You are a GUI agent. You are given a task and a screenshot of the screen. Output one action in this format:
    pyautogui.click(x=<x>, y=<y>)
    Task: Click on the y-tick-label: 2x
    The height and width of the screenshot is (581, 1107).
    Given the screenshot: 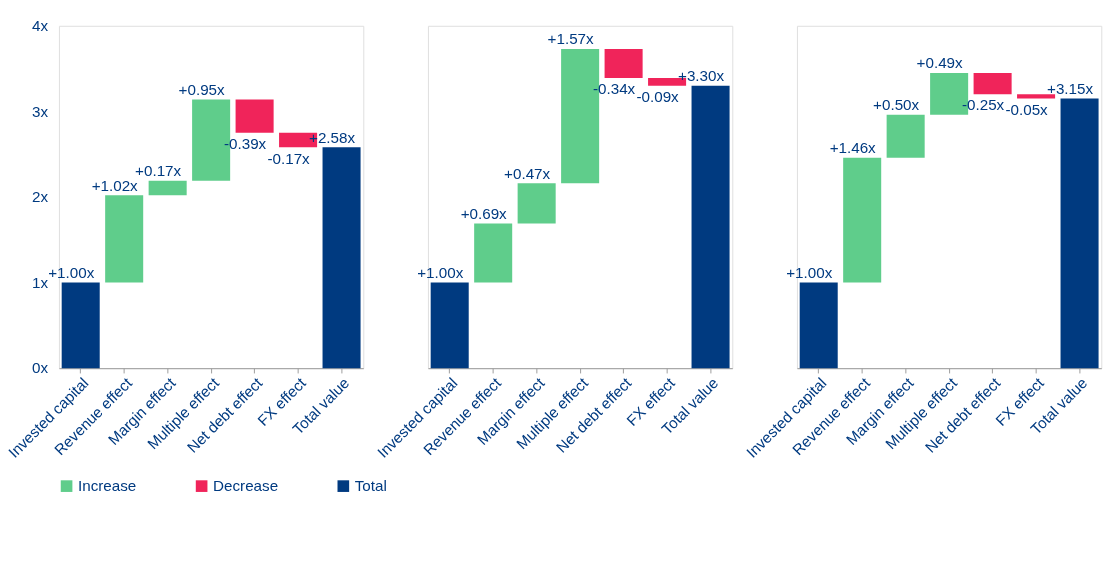 What is the action you would take?
    pyautogui.click(x=40, y=197)
    